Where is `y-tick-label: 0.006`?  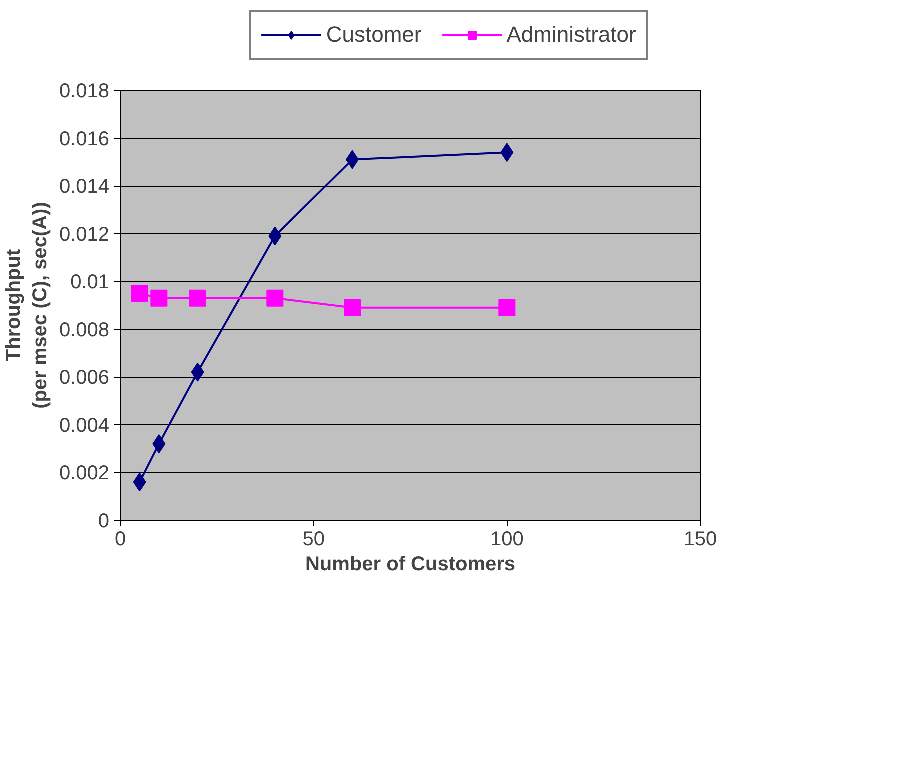
y-tick-label: 0.006 is located at coordinates (84, 378).